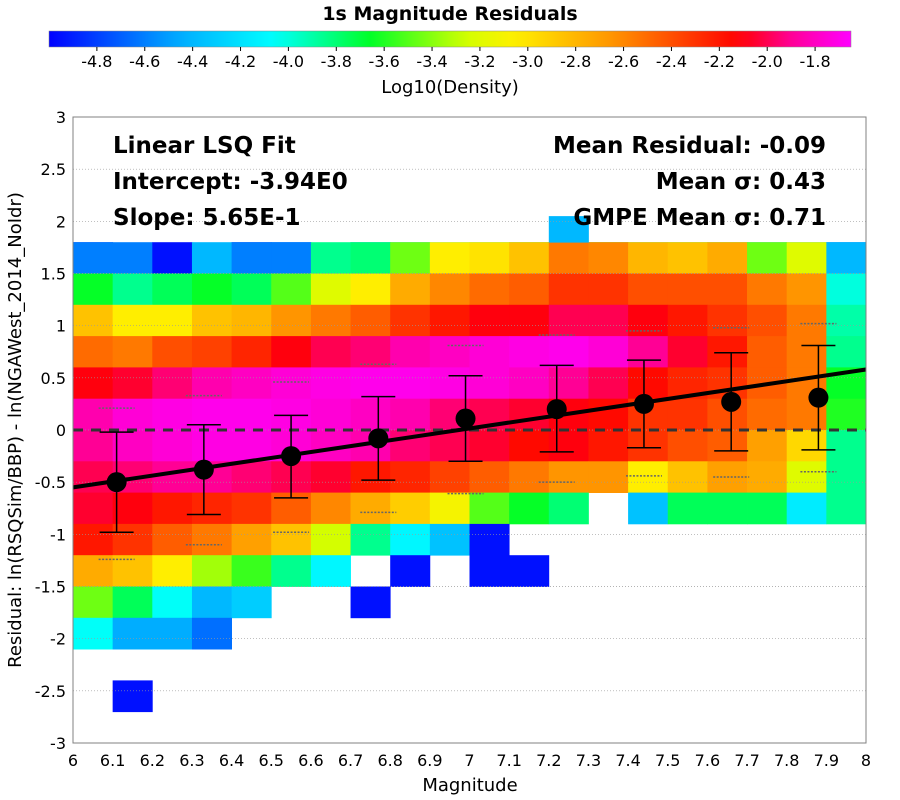  What do you see at coordinates (719, 61) in the screenshot?
I see `colorbar-tick-label: -2.2` at bounding box center [719, 61].